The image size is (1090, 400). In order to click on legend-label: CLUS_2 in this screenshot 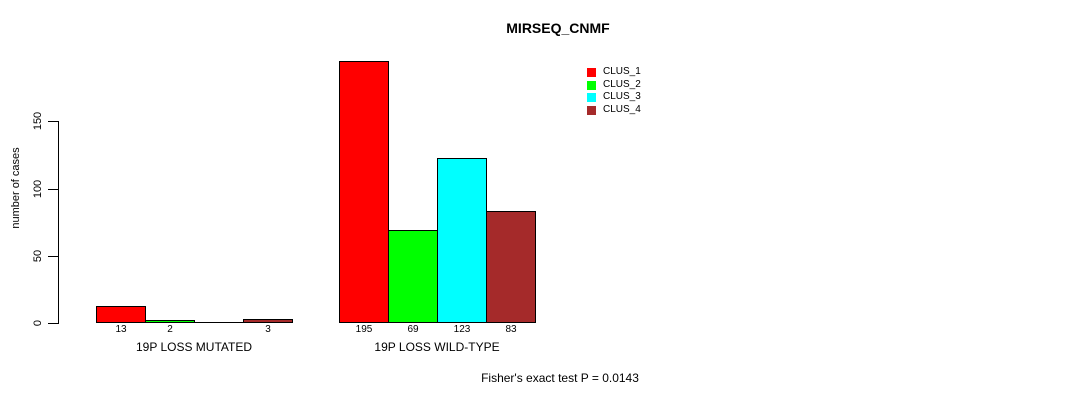, I will do `click(622, 84)`.